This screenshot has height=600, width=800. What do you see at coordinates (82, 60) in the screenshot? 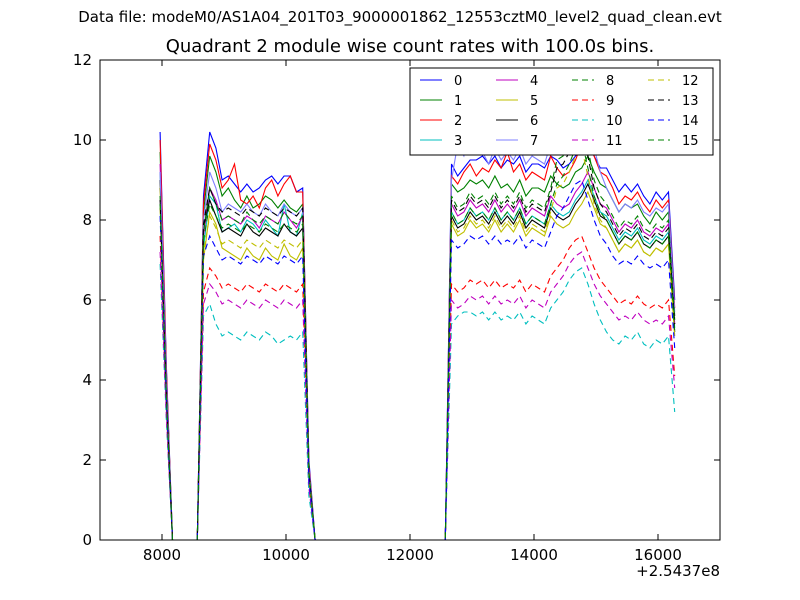
I see `y-tick-label: 12` at bounding box center [82, 60].